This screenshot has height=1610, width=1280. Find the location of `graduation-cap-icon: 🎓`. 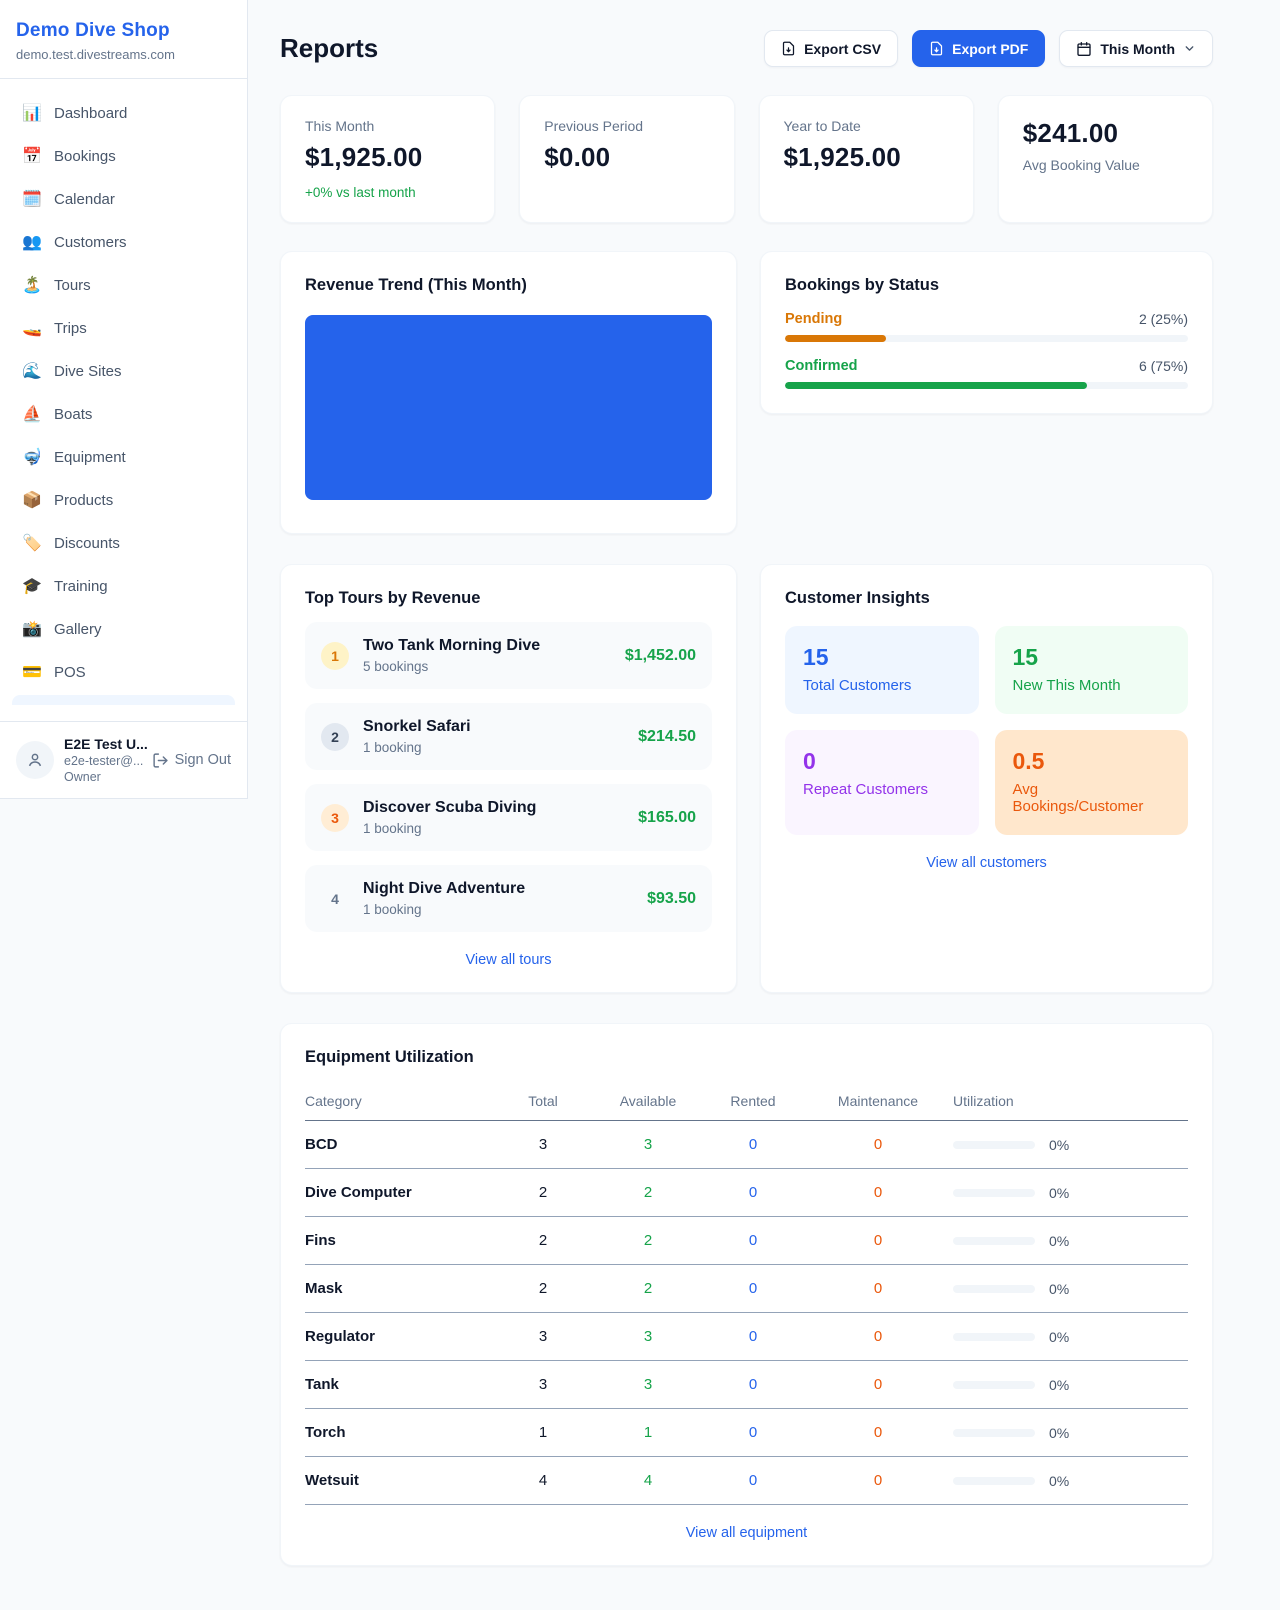

graduation-cap-icon: 🎓 is located at coordinates (32, 586).